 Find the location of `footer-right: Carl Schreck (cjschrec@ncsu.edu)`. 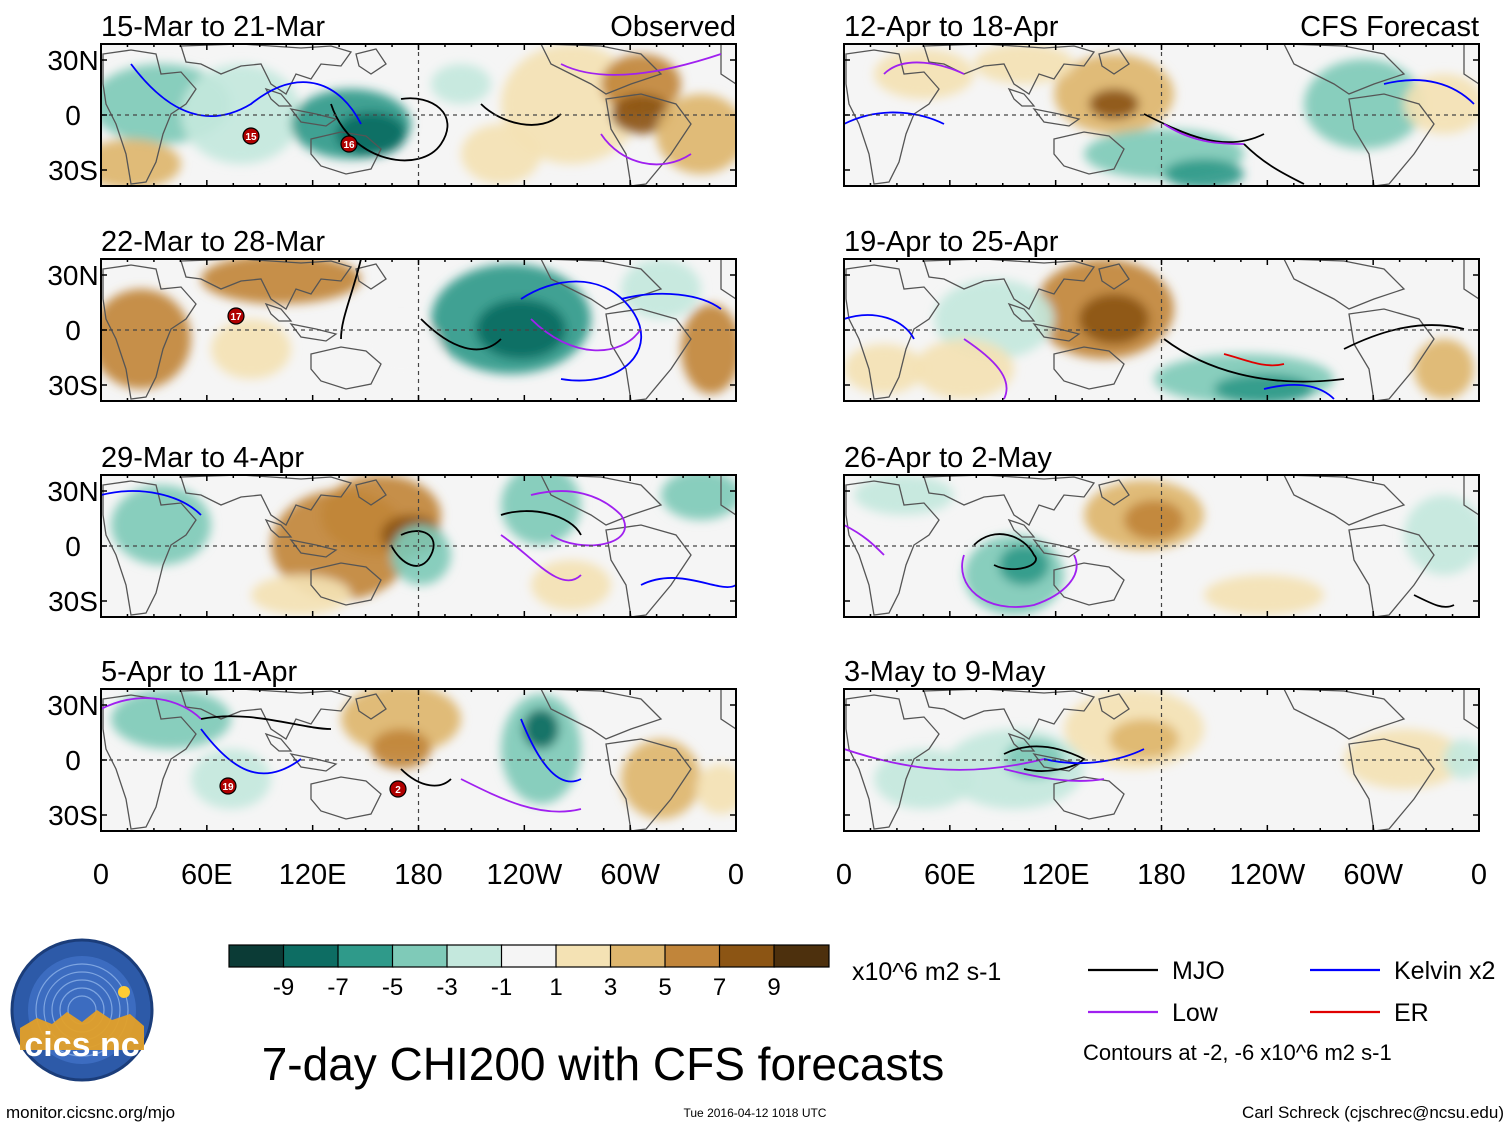

footer-right: Carl Schreck (cjschrec@ncsu.edu) is located at coordinates (1373, 1112).